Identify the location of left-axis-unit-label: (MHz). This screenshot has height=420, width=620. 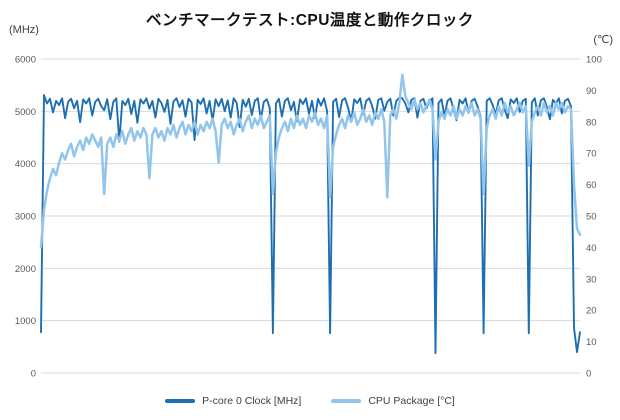
(24, 30).